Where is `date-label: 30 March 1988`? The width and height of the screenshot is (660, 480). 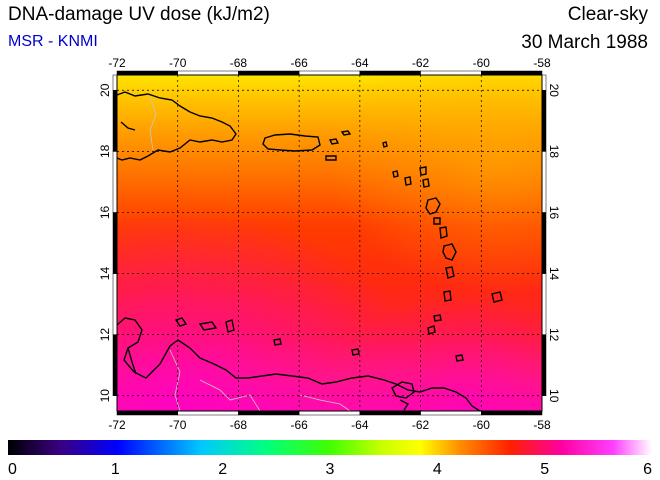
date-label: 30 March 1988 is located at coordinates (584, 42).